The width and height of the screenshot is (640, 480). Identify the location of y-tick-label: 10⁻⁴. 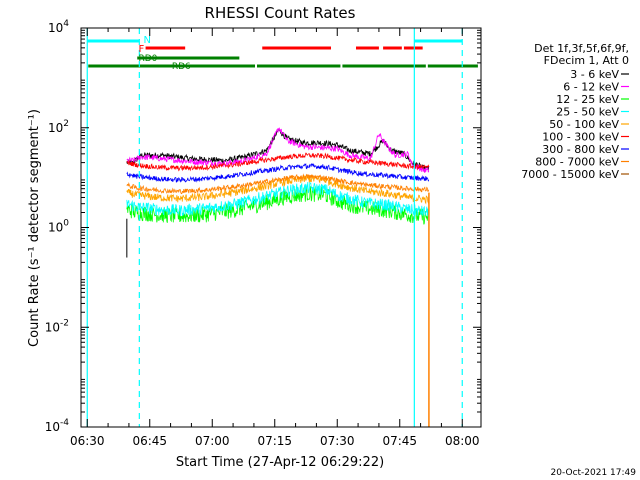
(57, 426).